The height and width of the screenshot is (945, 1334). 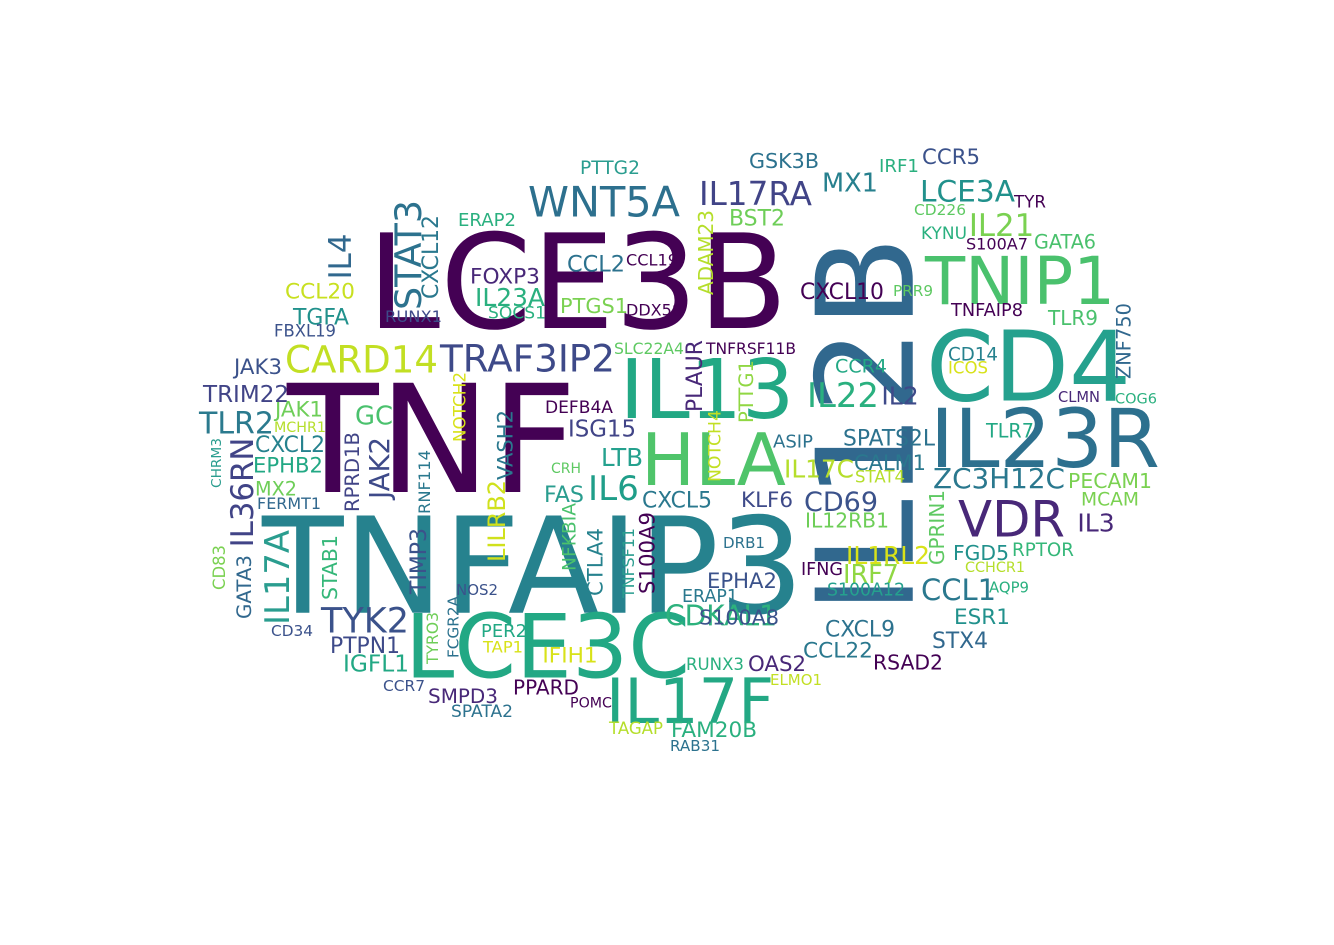 What do you see at coordinates (981, 552) in the screenshot?
I see `word-fgd5: FGD5` at bounding box center [981, 552].